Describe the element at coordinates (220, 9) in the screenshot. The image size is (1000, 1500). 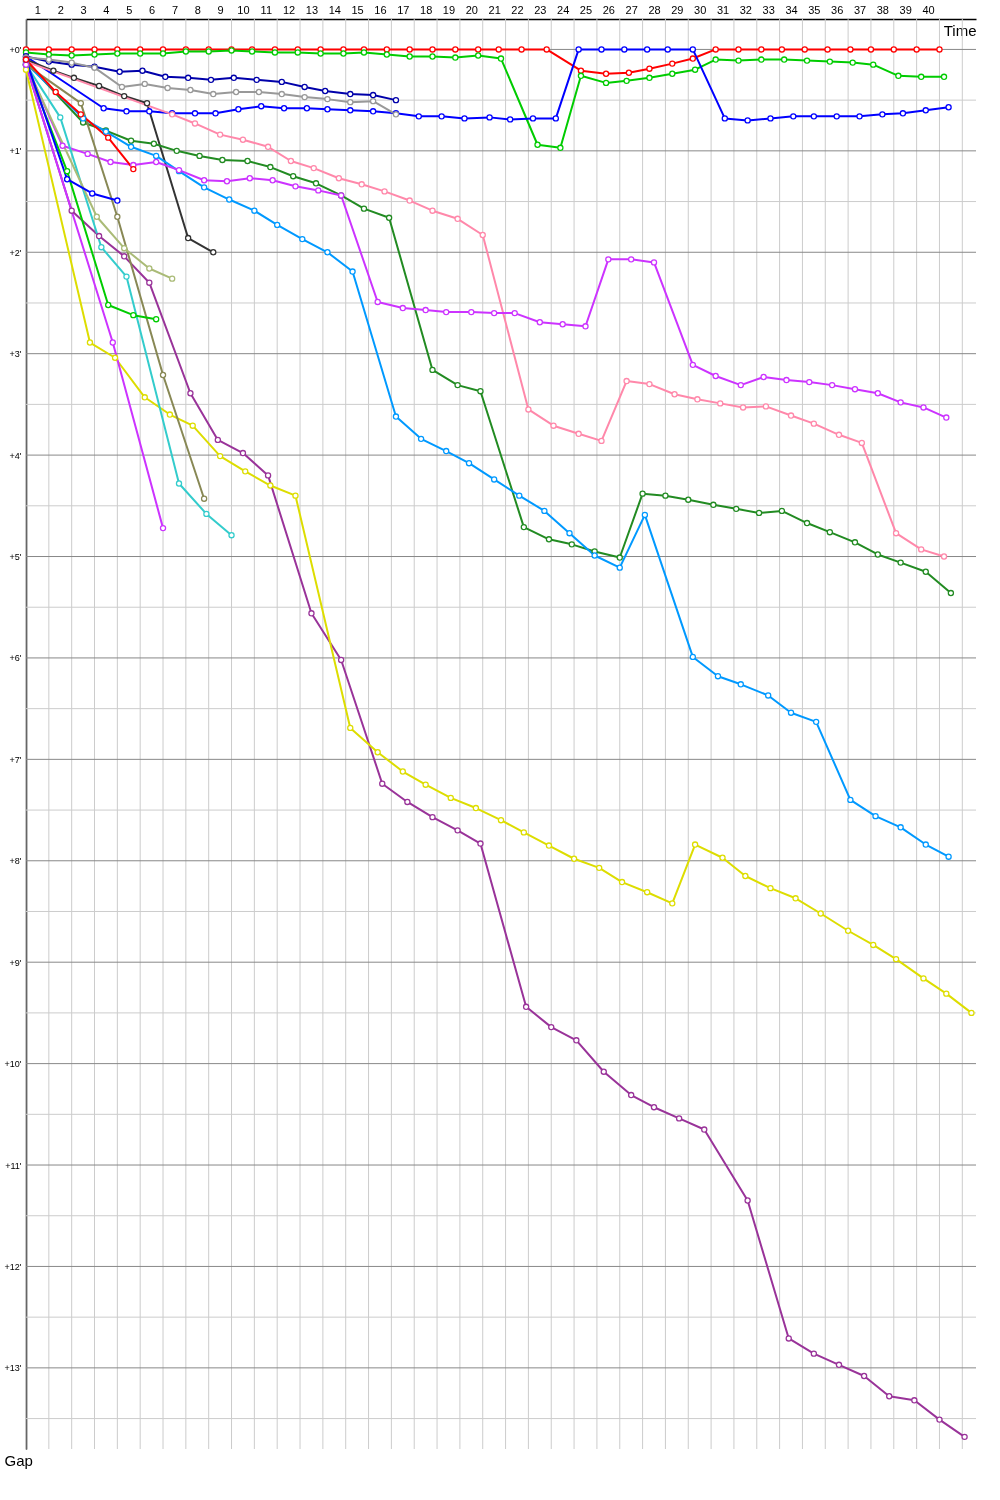
I see `x-tick-label: 9` at that location.